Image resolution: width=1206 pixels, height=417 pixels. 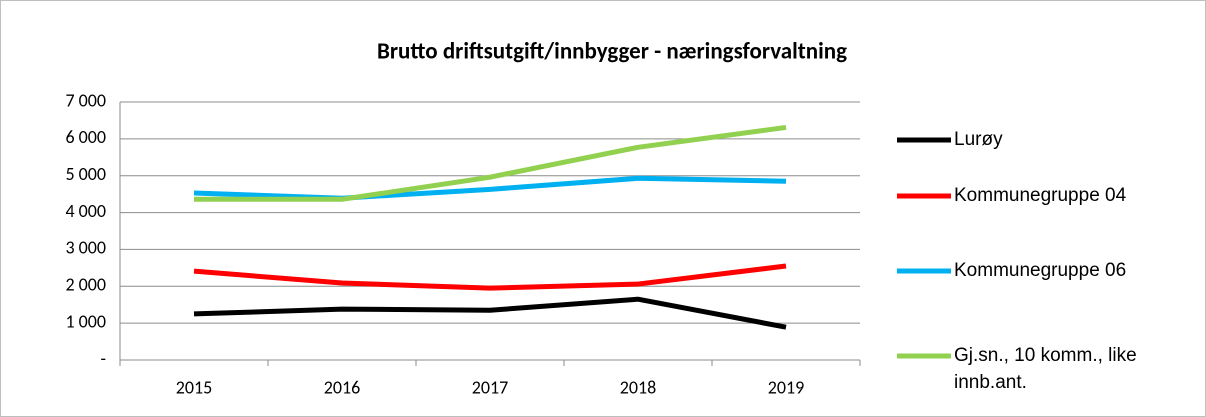 I want to click on y-tick-label: 7 000, so click(x=85, y=100).